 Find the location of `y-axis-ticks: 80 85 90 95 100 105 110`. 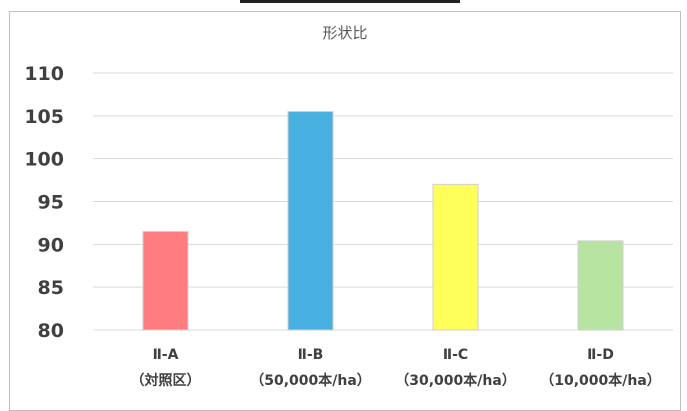

y-axis-ticks: 80 85 90 95 100 105 110 is located at coordinates (44, 202).